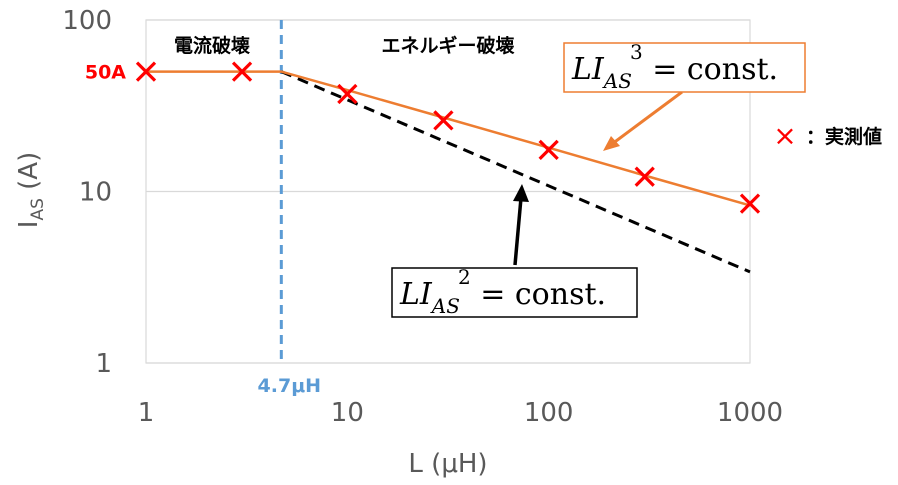 This screenshot has height=485, width=898. I want to click on region-label-current: 電流破壊, so click(212, 45).